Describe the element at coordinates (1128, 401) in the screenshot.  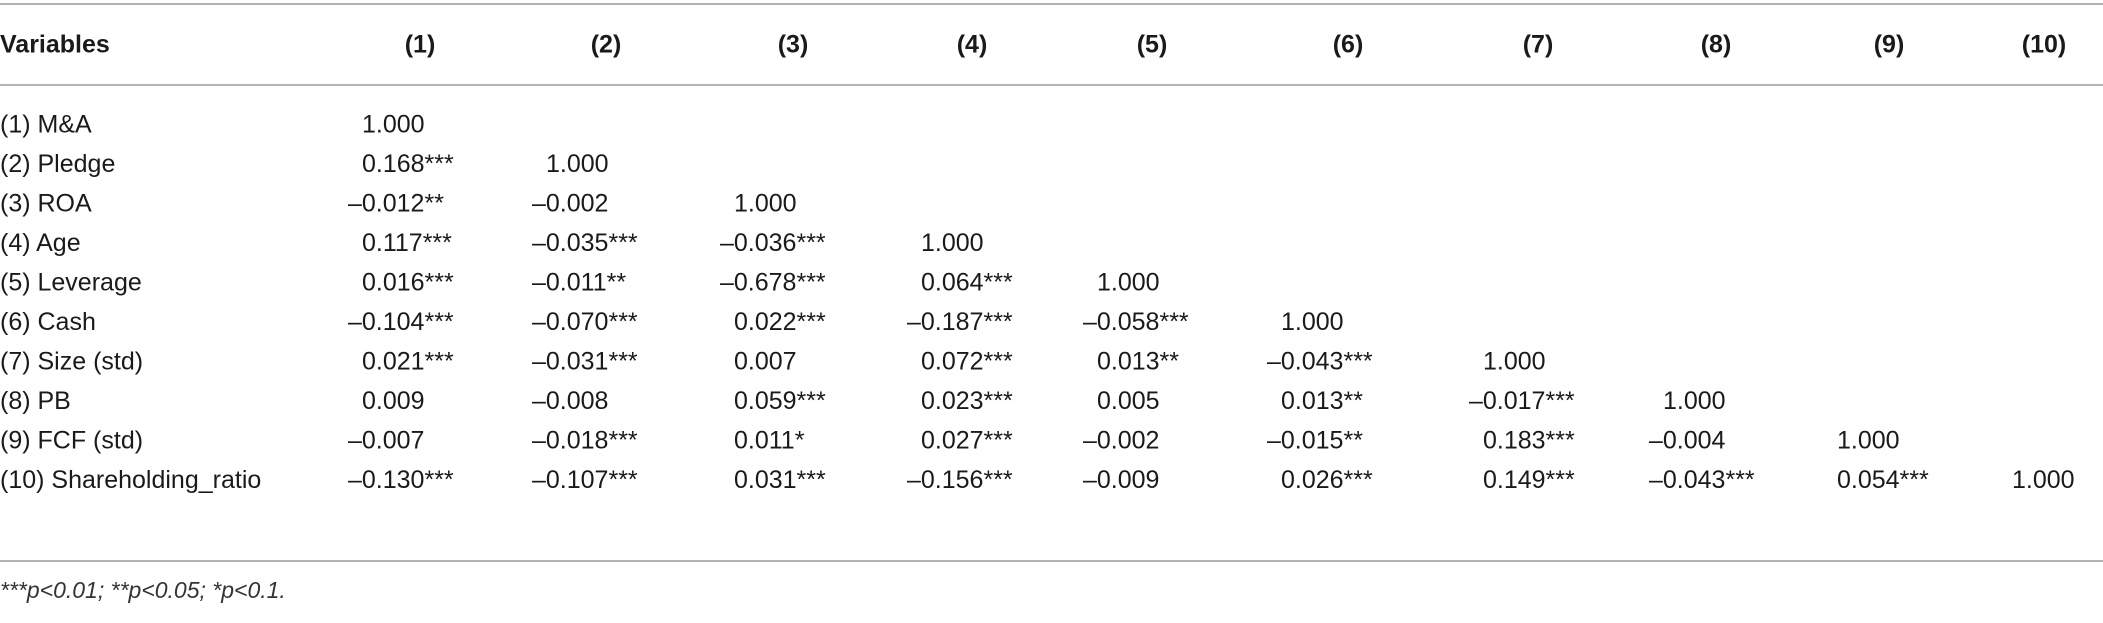
I see `cell: 0.005` at that location.